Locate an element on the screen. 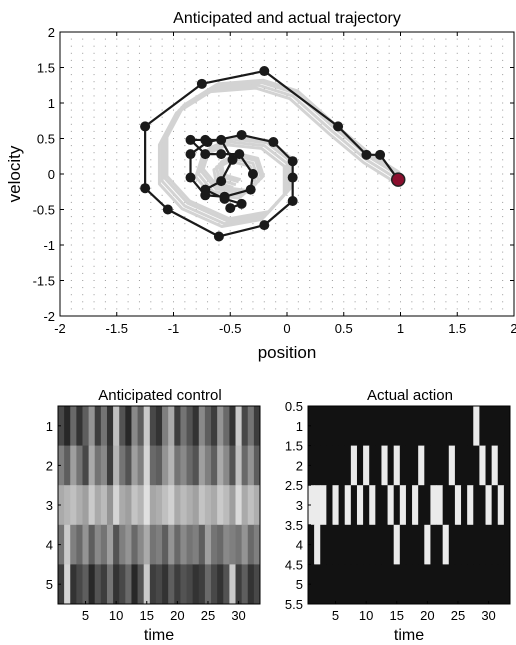  actual-trajectory-point is located at coordinates (201, 83).